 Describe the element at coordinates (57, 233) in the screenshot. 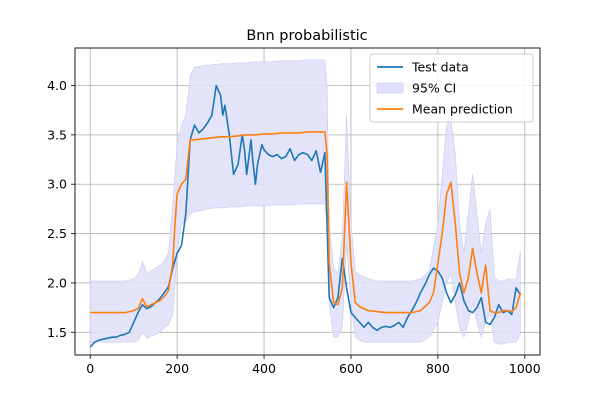

I see `y-tick-label: 2.5` at that location.